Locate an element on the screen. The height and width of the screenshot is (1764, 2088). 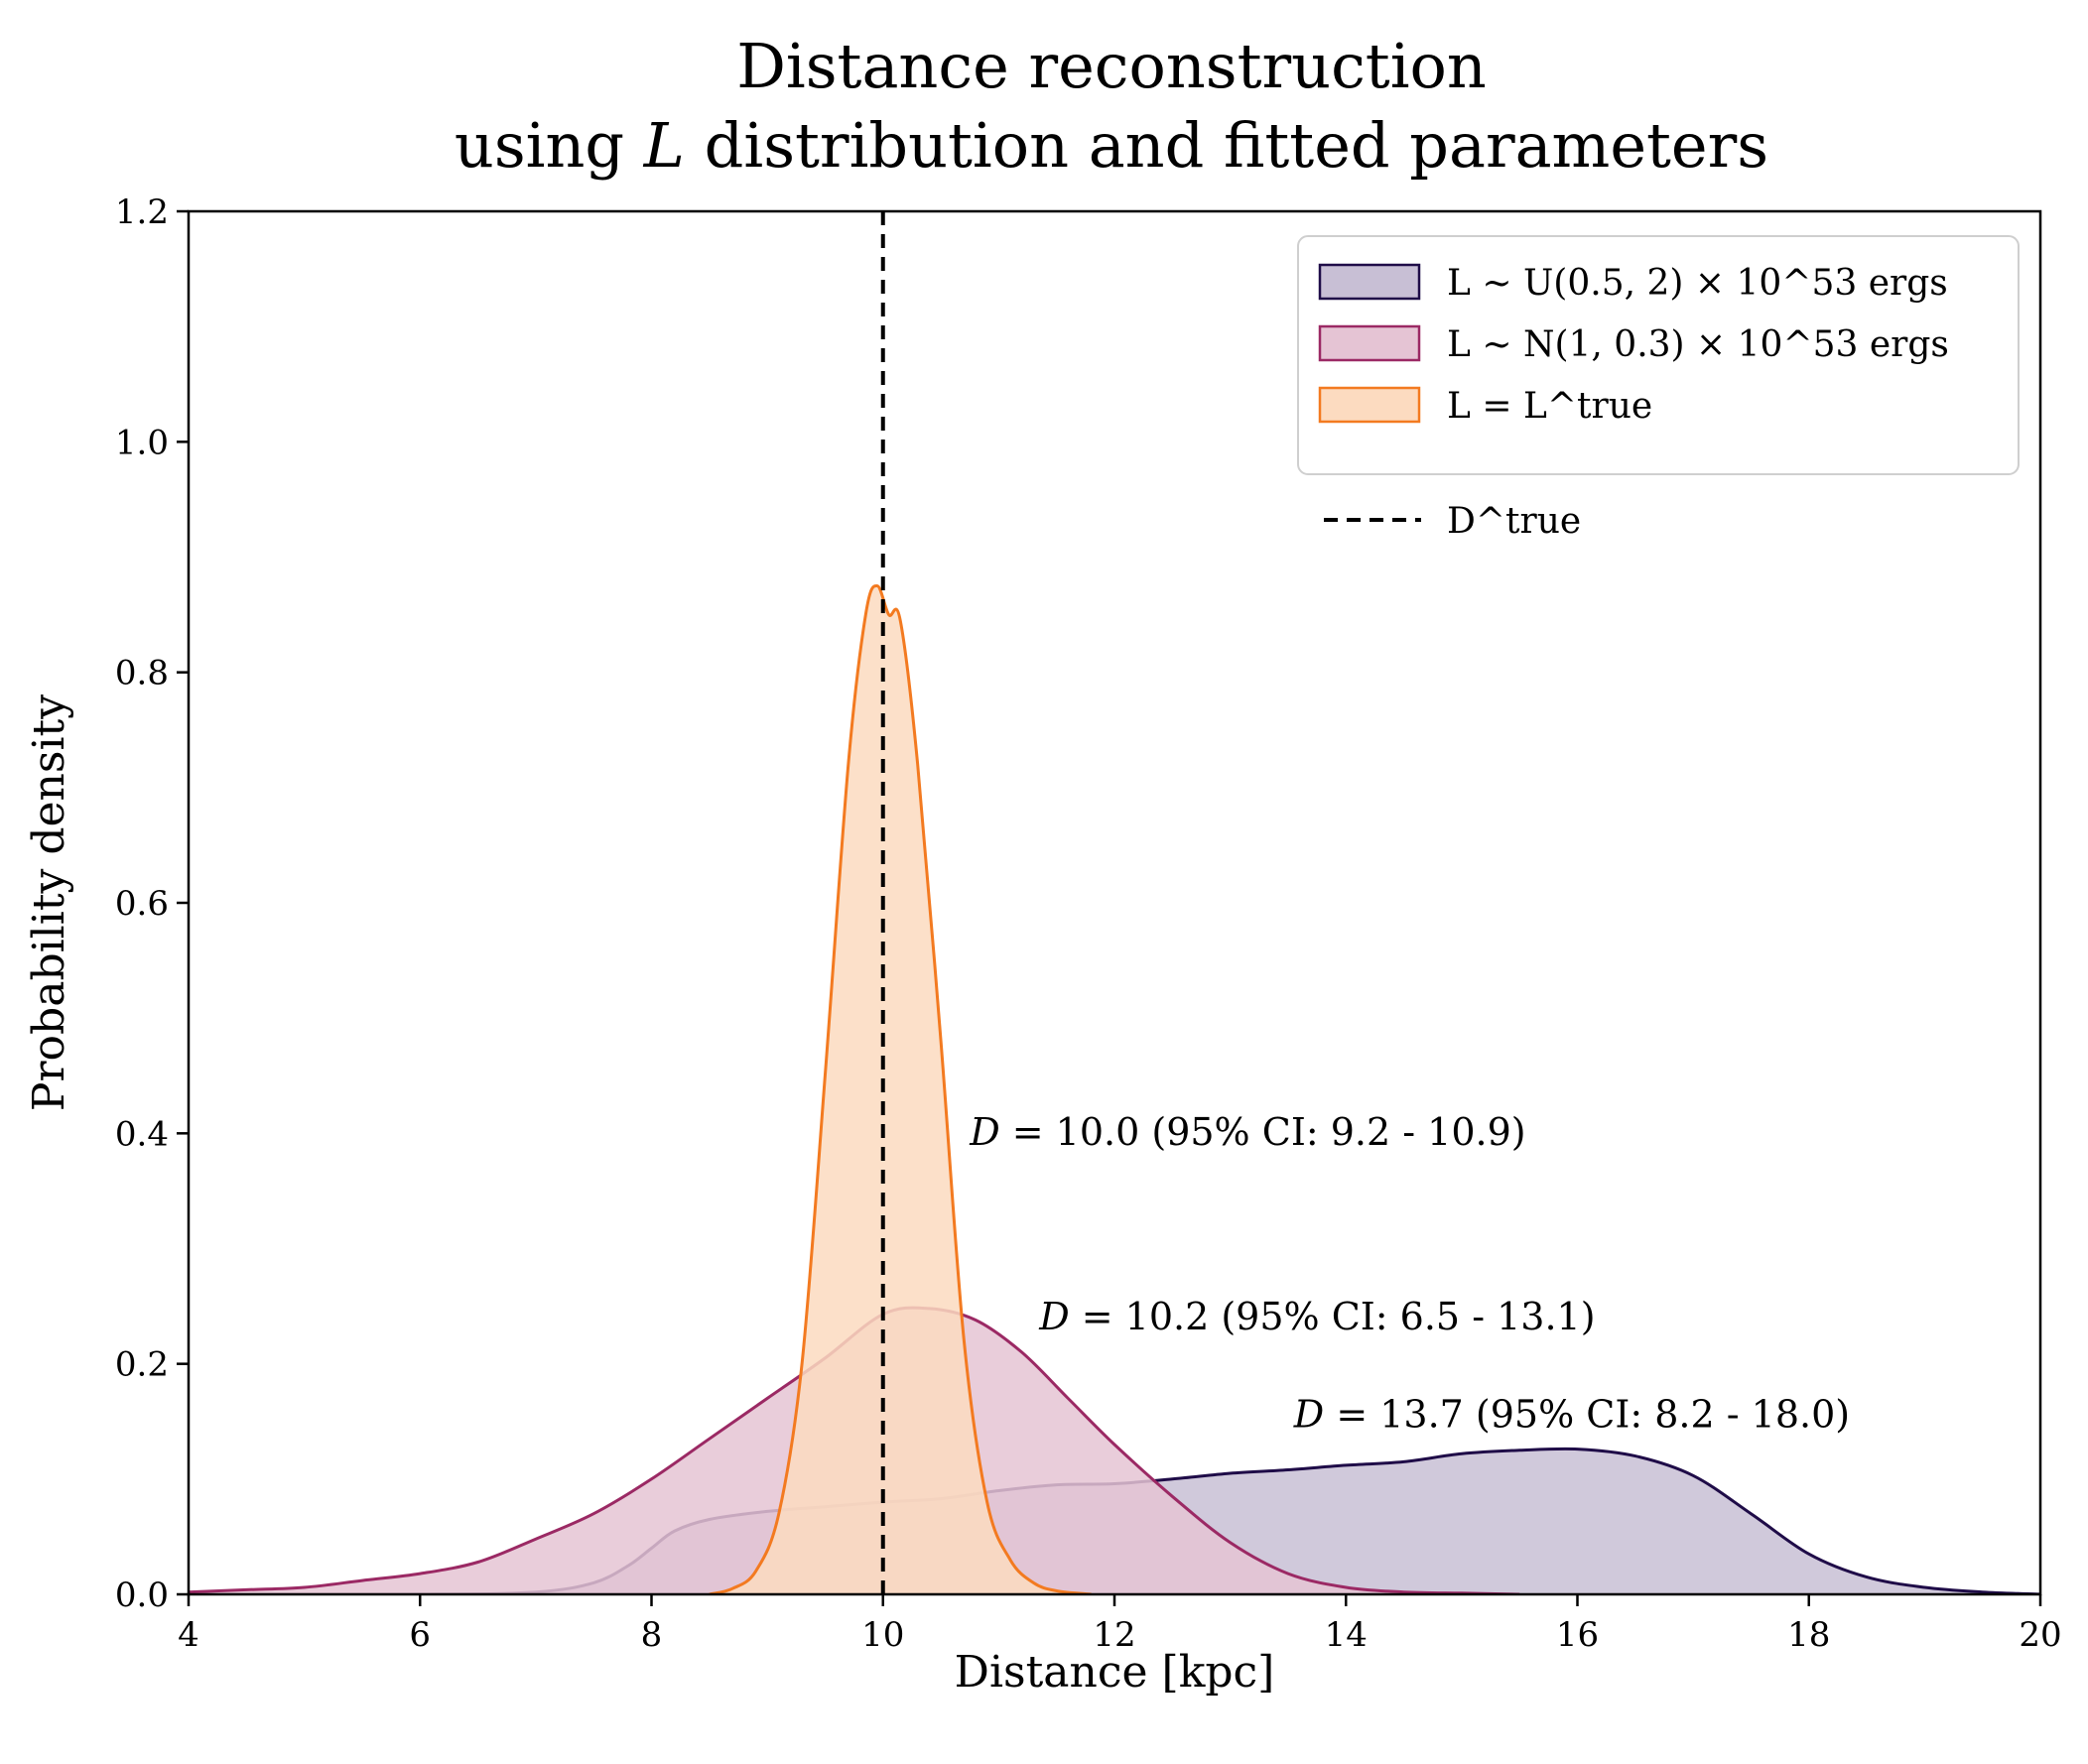
chart-title-line-1: Distance reconstruction is located at coordinates (1112, 66).